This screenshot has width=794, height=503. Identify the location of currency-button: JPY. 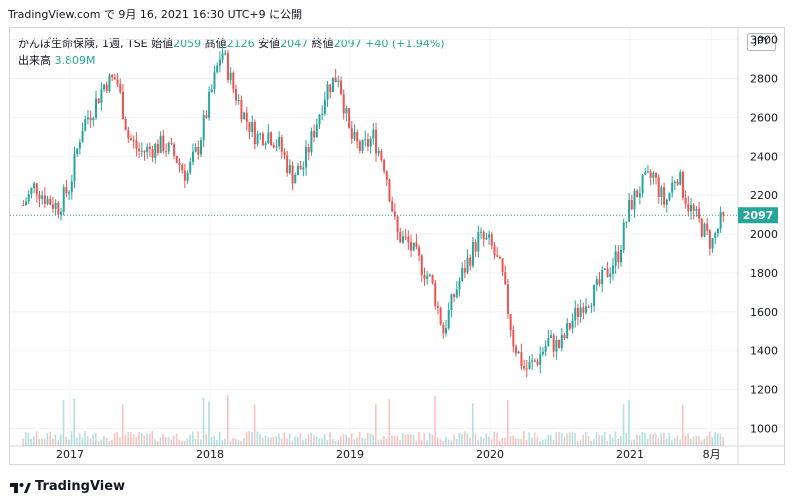
(761, 42).